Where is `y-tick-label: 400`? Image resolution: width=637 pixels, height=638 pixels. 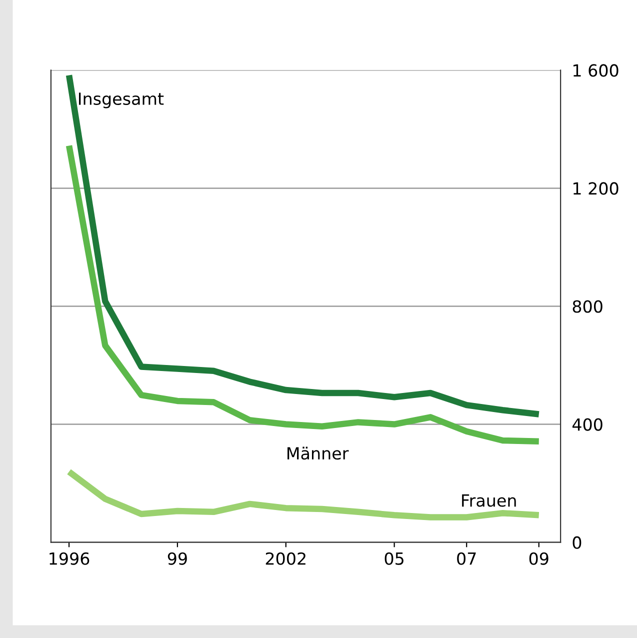 y-tick-label: 400 is located at coordinates (587, 424).